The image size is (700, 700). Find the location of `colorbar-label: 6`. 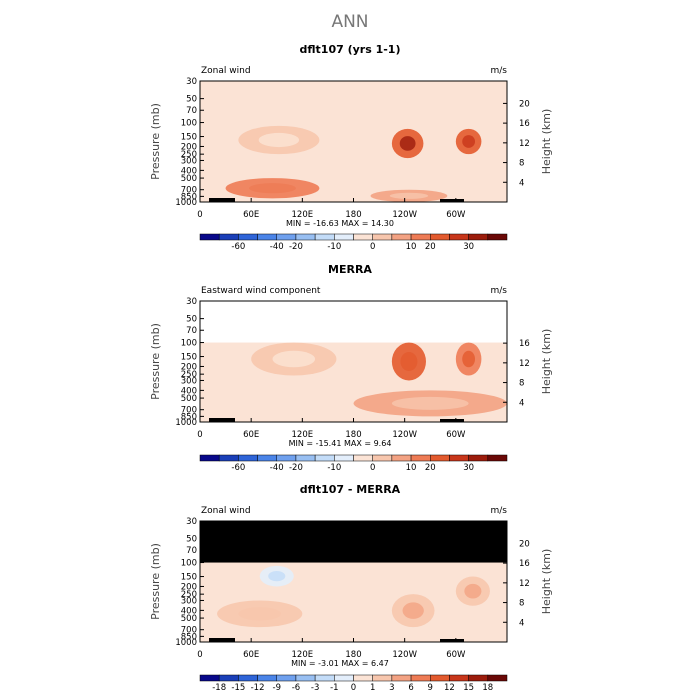

colorbar-label: 6 is located at coordinates (410, 688).